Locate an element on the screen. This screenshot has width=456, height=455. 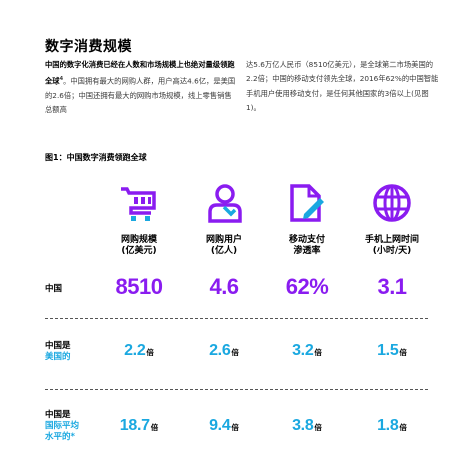
col-label-line1: 手机上网时间 is located at coordinates (391, 240).